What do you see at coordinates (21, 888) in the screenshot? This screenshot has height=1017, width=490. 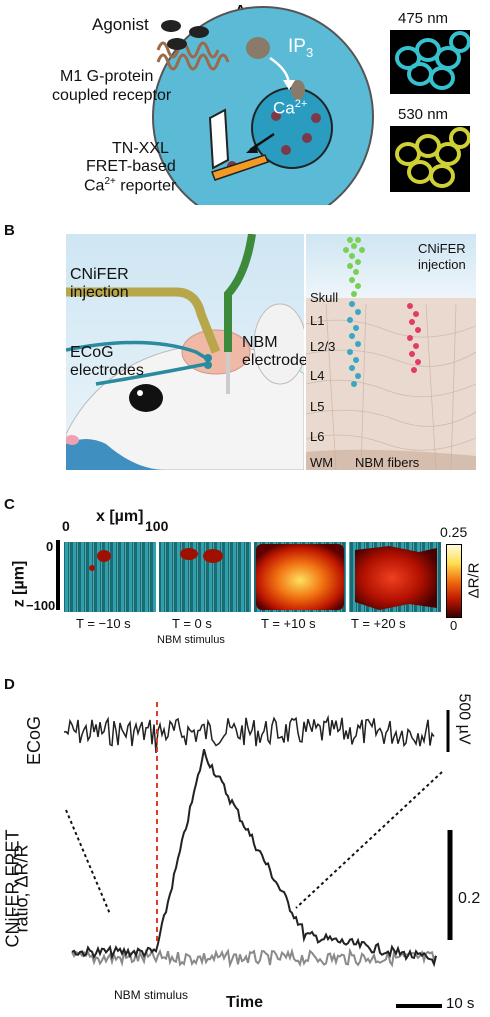 I see `fret-label-line2: ratio, ΔR/R` at bounding box center [21, 888].